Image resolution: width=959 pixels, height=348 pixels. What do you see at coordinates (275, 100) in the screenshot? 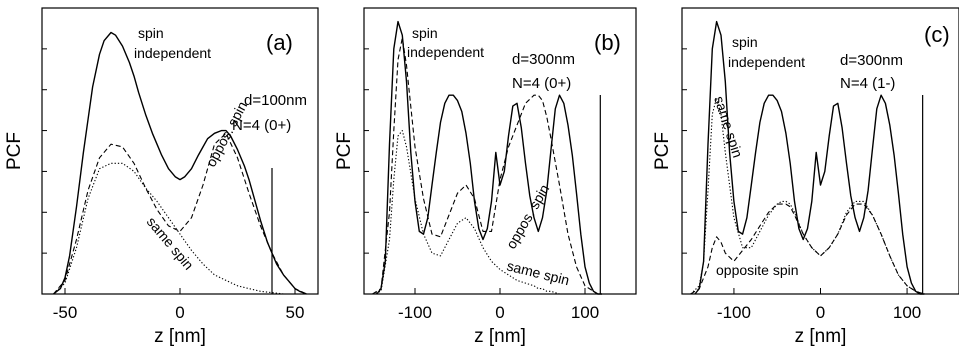
I see `param-distance: d=100nm` at bounding box center [275, 100].